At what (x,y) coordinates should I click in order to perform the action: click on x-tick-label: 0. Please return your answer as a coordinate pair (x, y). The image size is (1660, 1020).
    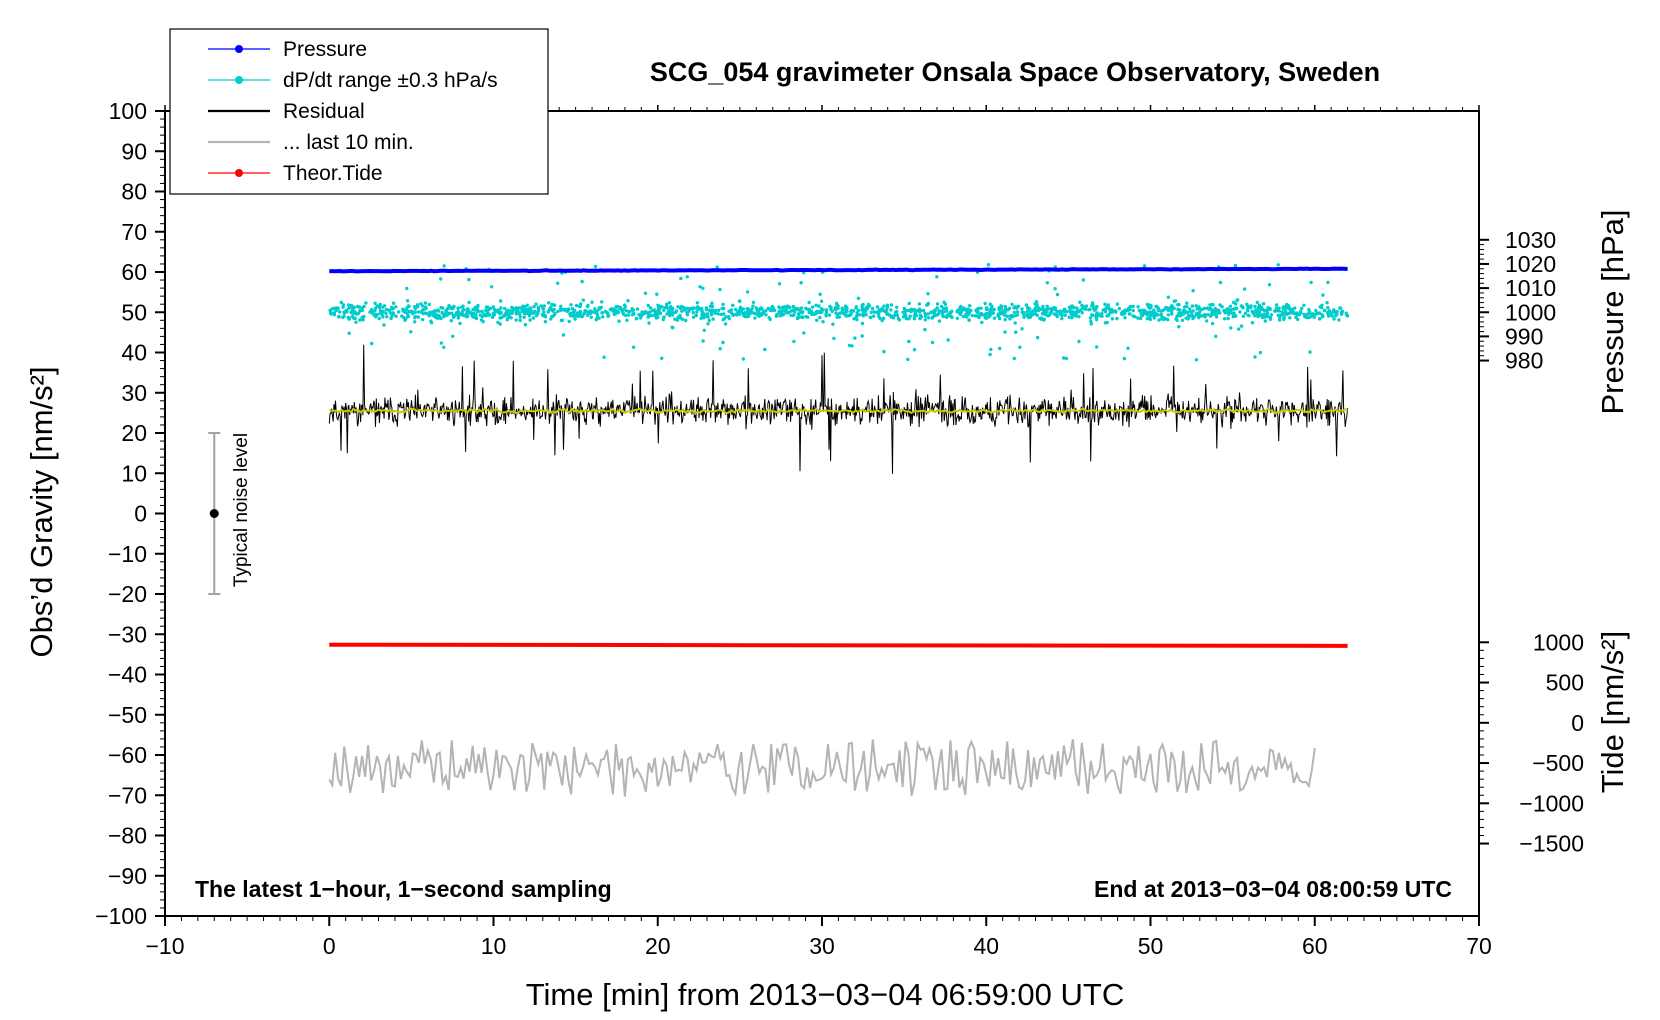
    Looking at the image, I should click on (329, 946).